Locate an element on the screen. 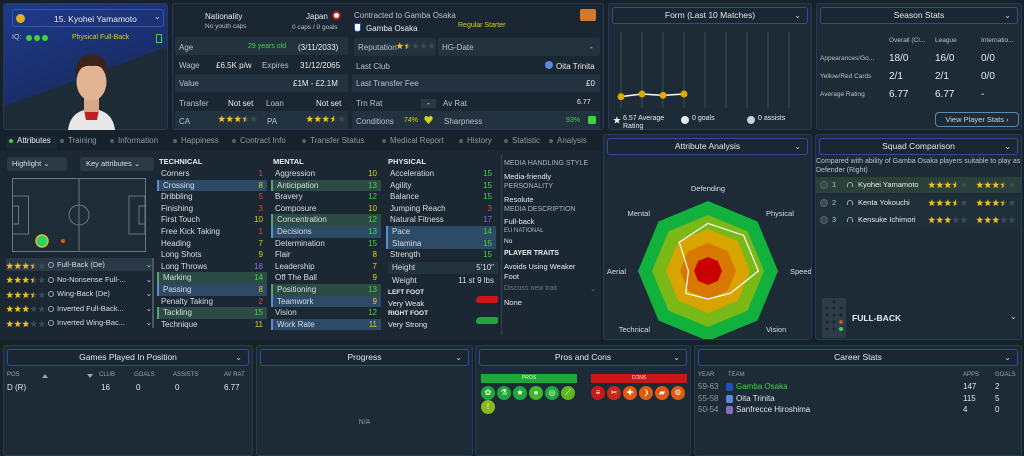  roles-scrollbar is located at coordinates (153, 293).